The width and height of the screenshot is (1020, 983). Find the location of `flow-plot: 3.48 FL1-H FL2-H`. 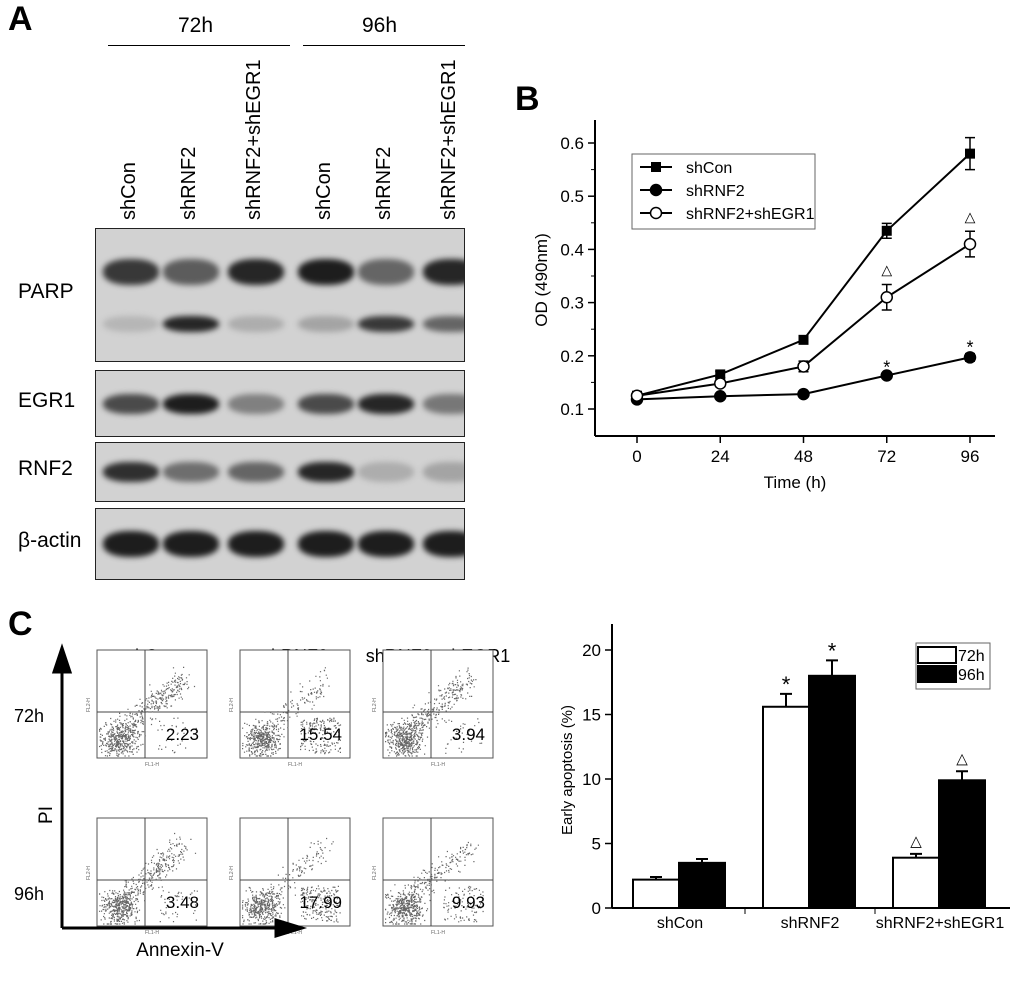

flow-plot: 3.48 FL1-H FL2-H is located at coordinates (147, 876).